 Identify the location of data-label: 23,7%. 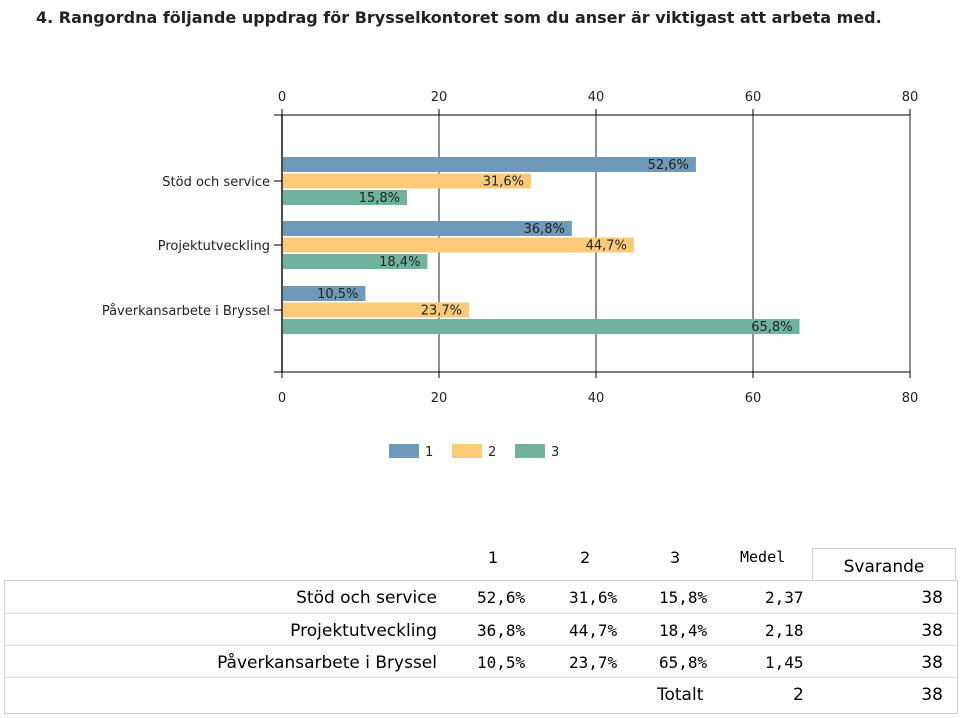
(441, 311).